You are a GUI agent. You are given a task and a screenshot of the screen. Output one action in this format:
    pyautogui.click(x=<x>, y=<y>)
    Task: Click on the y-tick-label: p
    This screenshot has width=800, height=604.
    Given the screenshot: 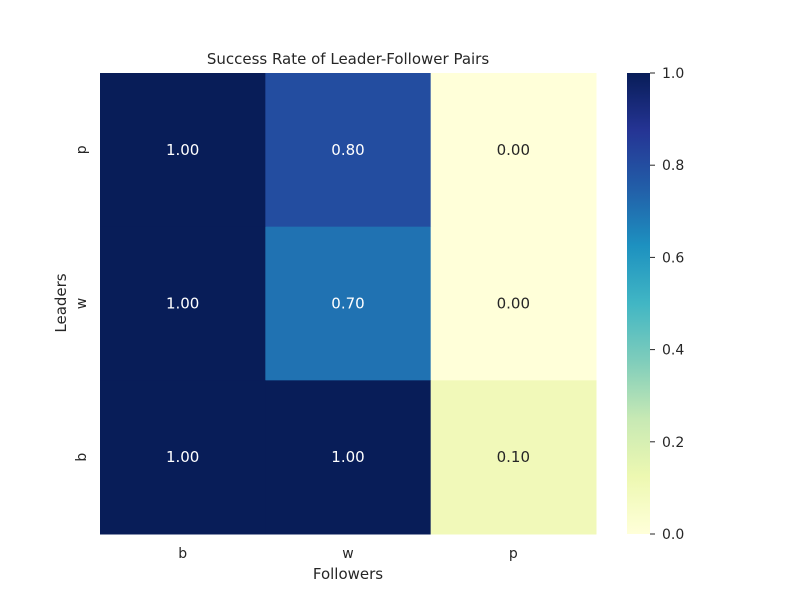 What is the action you would take?
    pyautogui.click(x=82, y=149)
    